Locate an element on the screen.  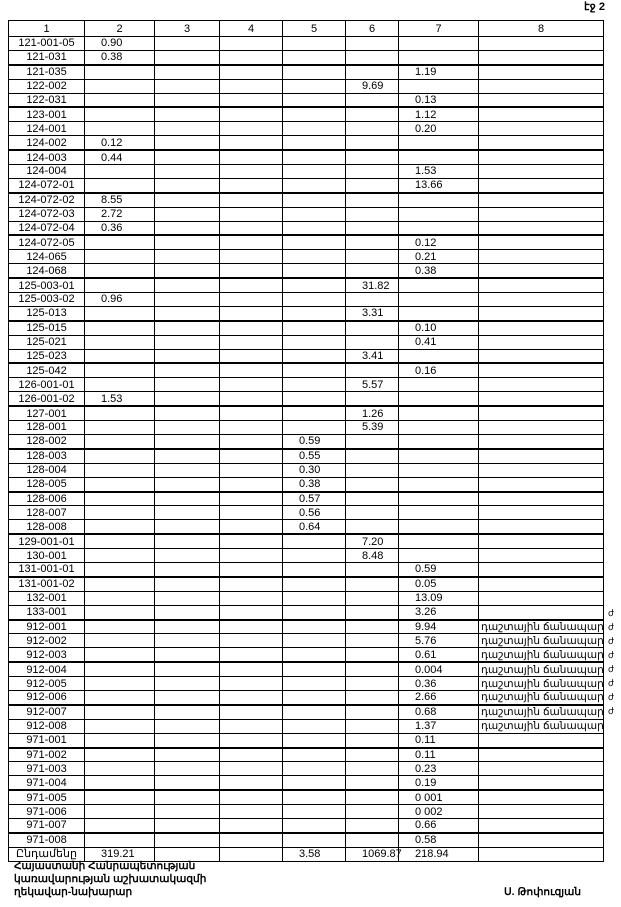
table-cell: 1.19 is located at coordinates (438, 72).